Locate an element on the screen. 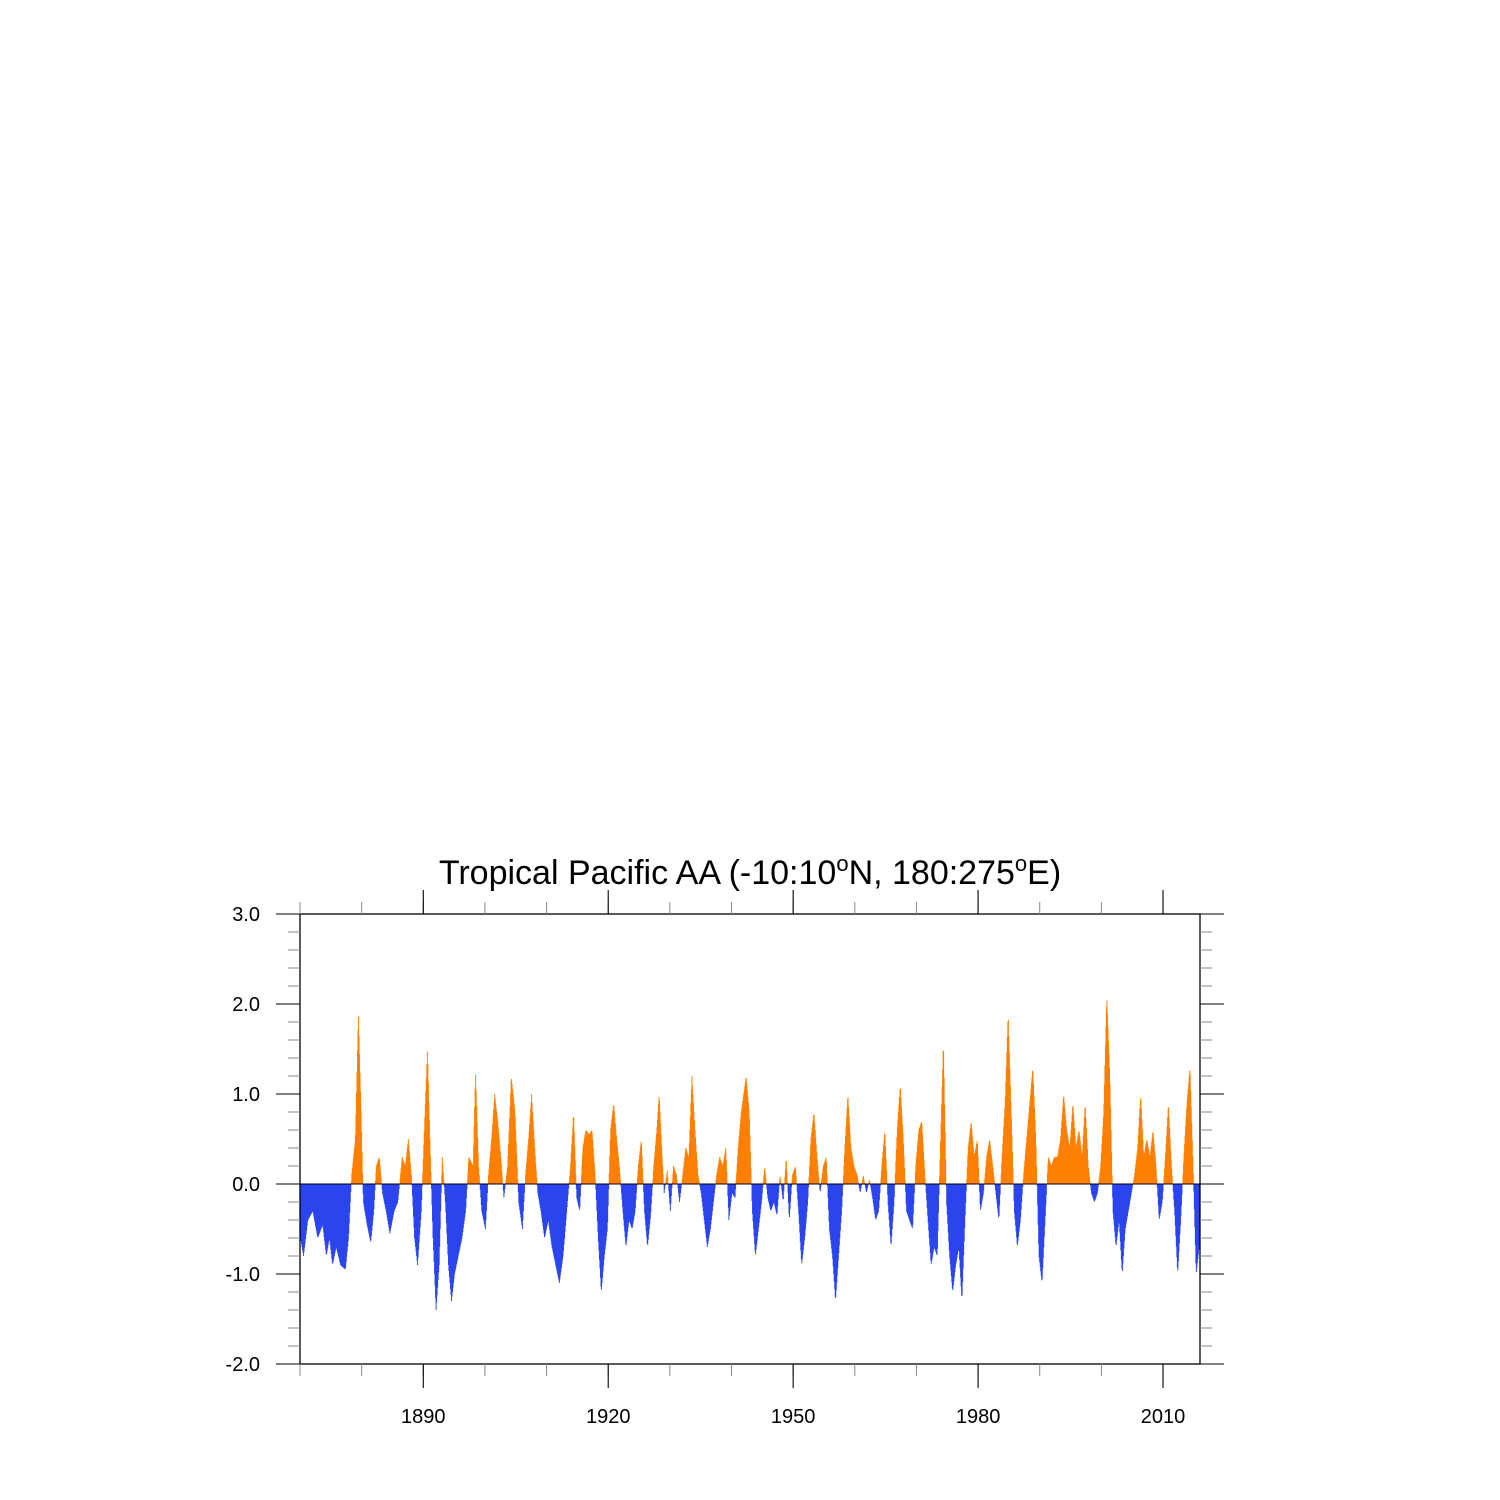  y-tick-label: 1.0 is located at coordinates (246, 1095).